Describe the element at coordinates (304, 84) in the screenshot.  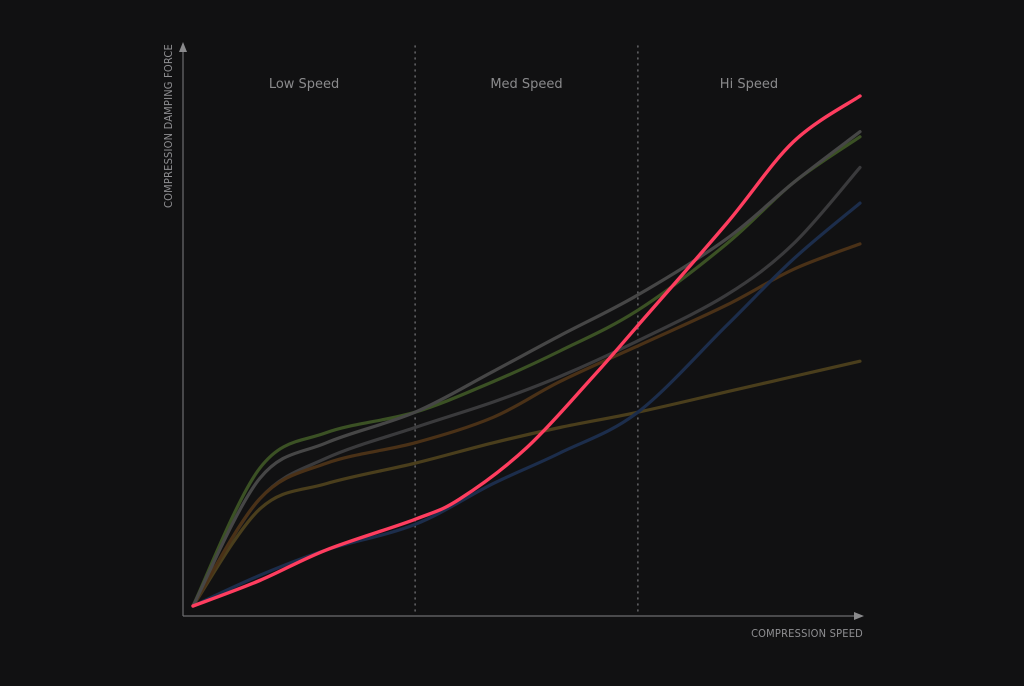
I see `zone-label: Low Speed` at that location.